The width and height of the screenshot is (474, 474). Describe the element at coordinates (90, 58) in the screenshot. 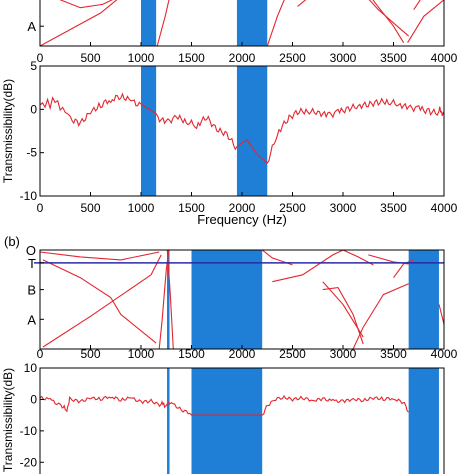

I see `a-band-x-tick-label: 500` at that location.